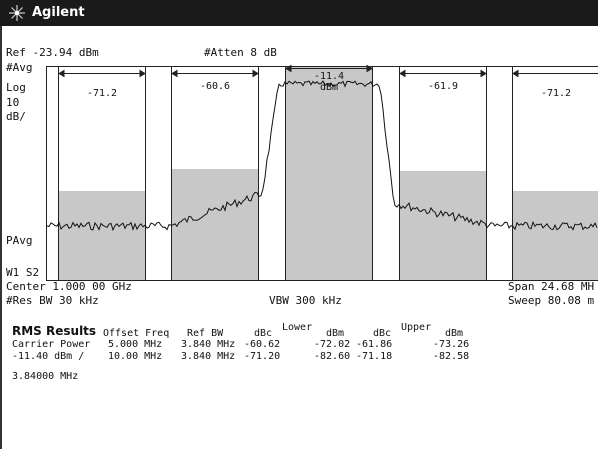 This screenshot has width=598, height=449. Describe the element at coordinates (136, 333) in the screenshot. I see `col-offset-freq: Offset Freq` at that location.